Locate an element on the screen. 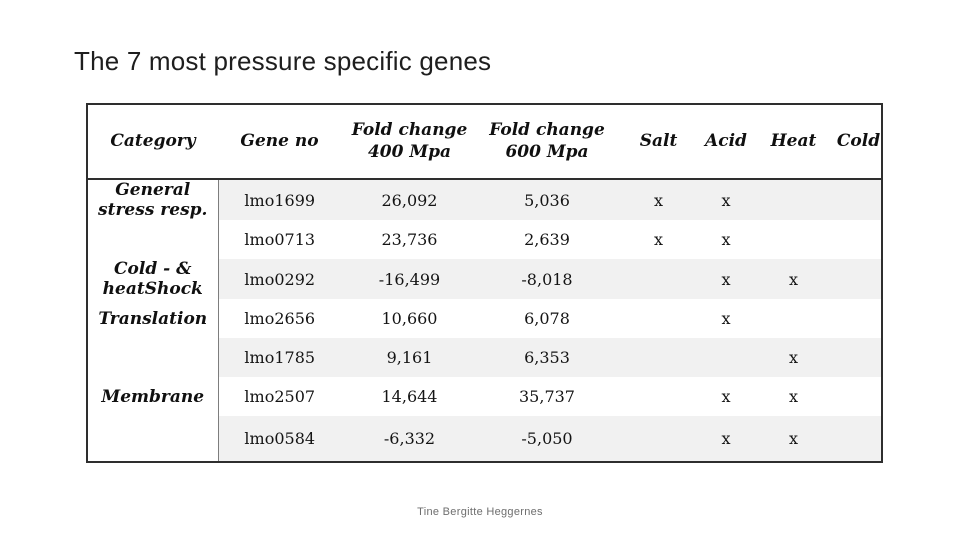 This screenshot has height=540, width=960. fold-change-400-cell: -16,499 is located at coordinates (409, 279).